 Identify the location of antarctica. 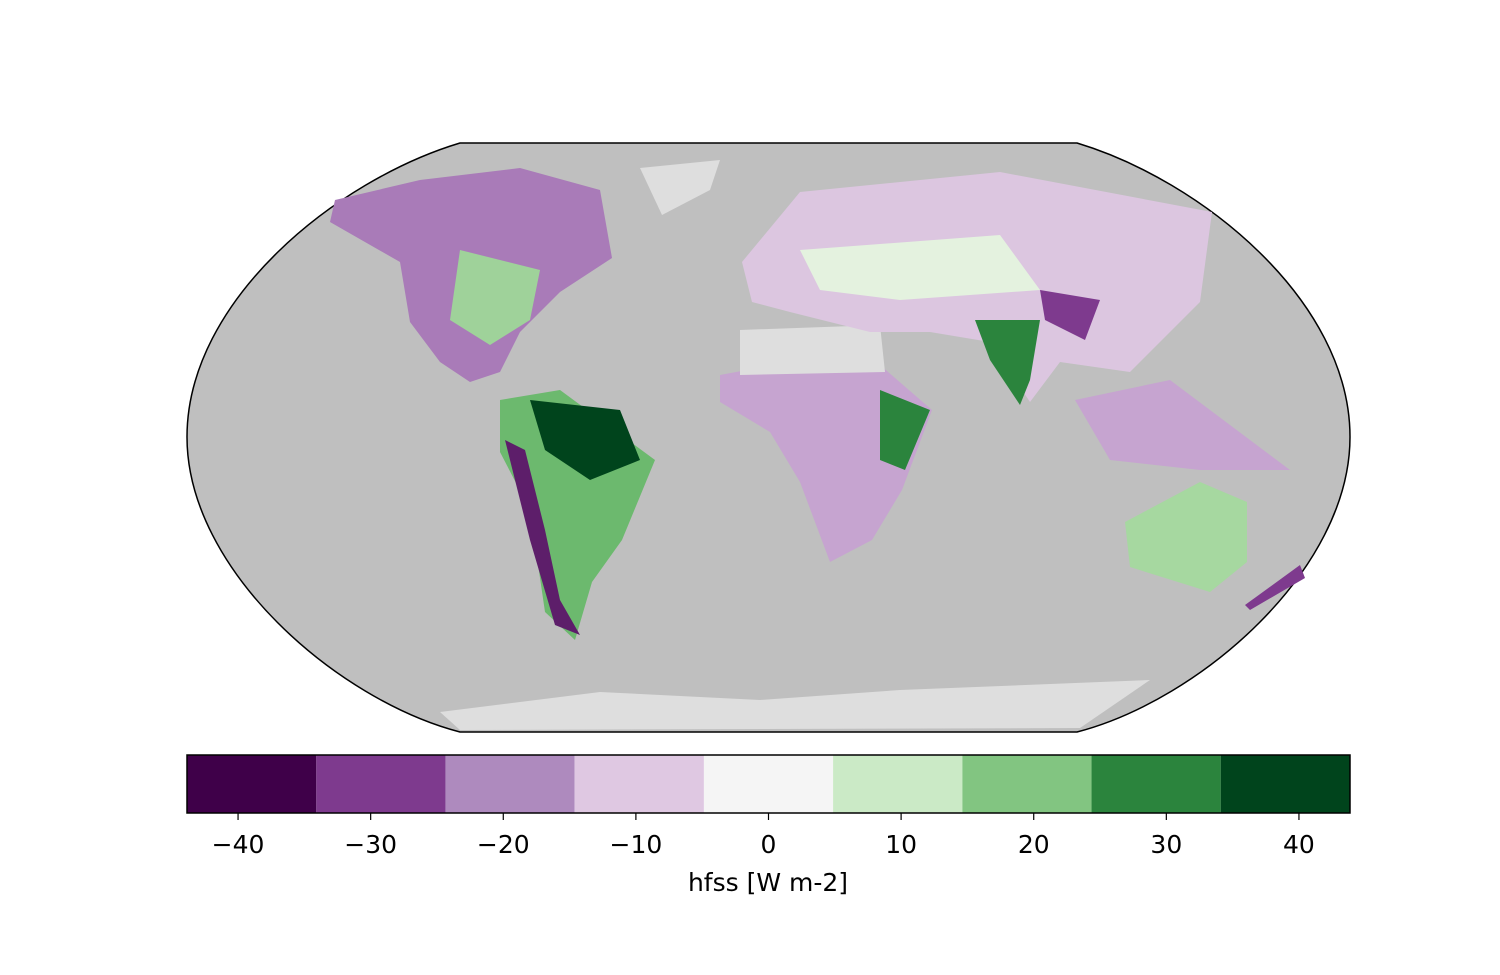
(795, 705).